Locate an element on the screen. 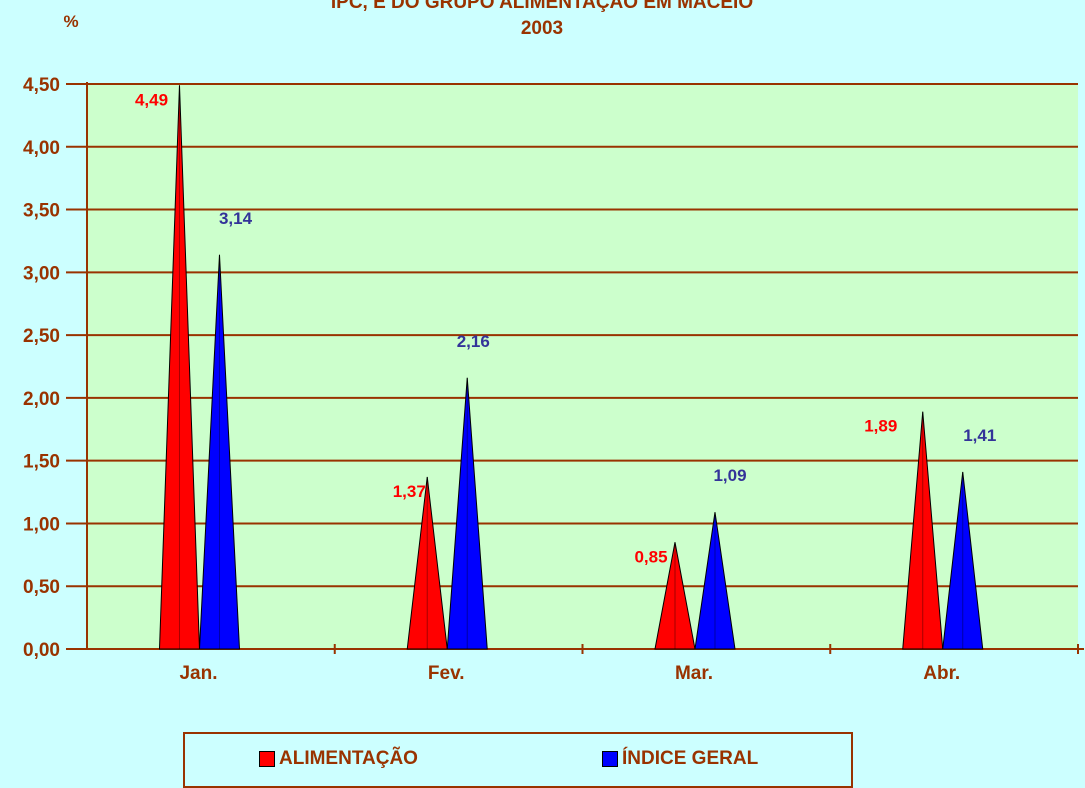 The image size is (1085, 788). y-axis-unit-label: % is located at coordinates (70, 21).